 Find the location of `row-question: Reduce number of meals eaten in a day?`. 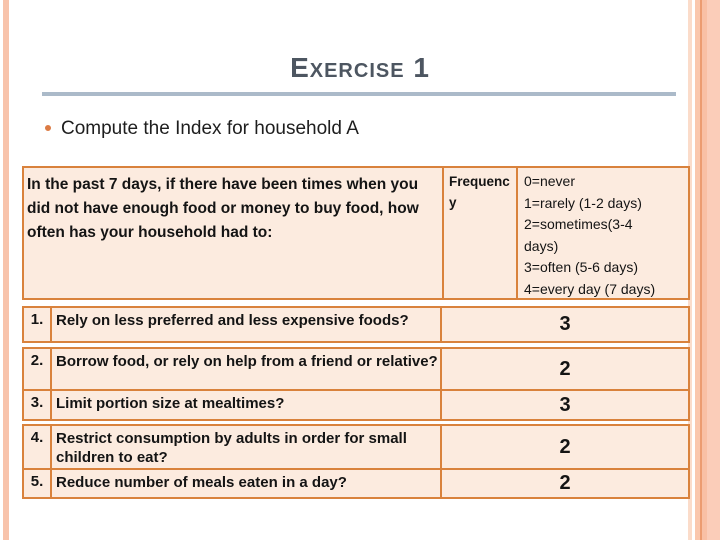

row-question: Reduce number of meals eaten in a day? is located at coordinates (246, 483).